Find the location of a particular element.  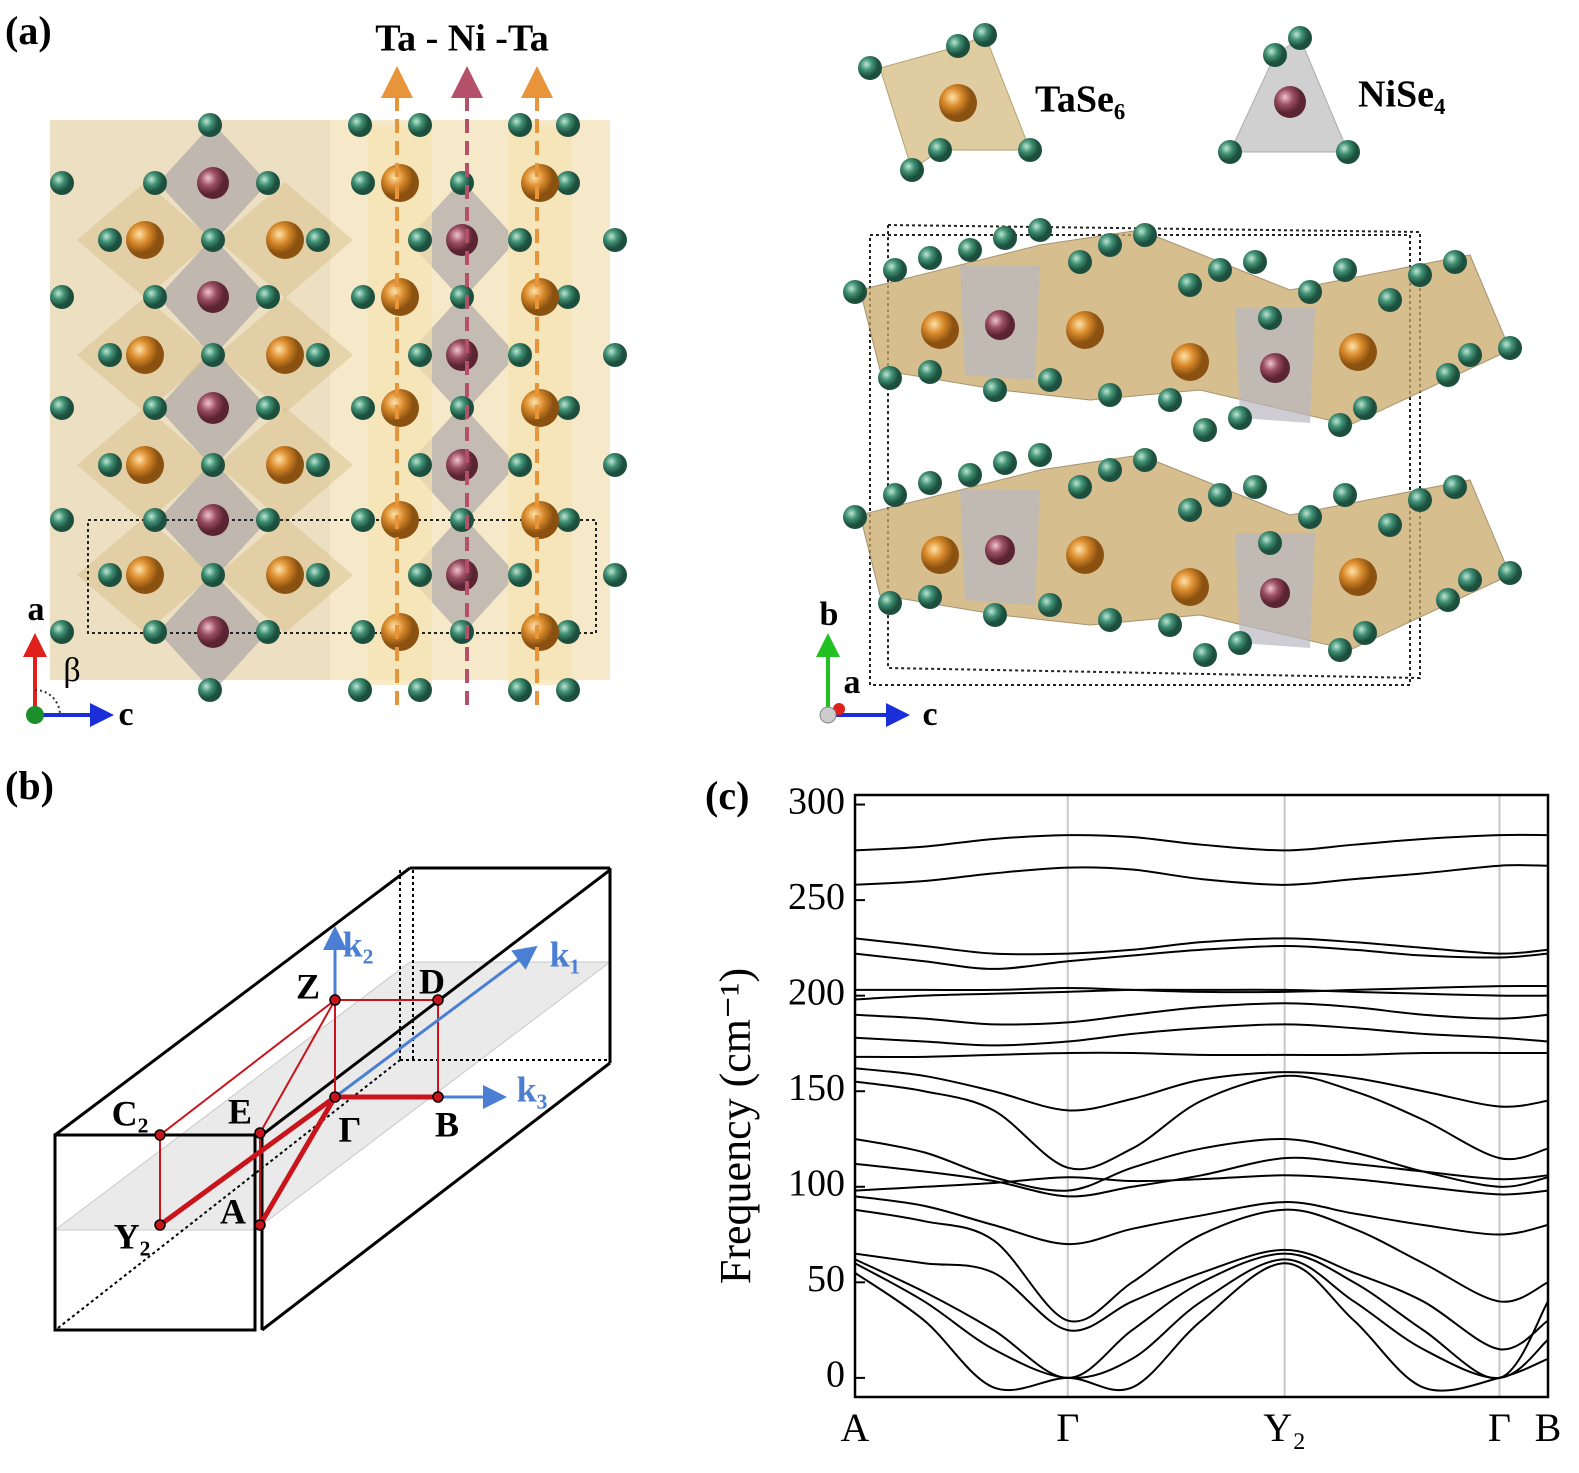

axis-origin is located at coordinates (35, 715).